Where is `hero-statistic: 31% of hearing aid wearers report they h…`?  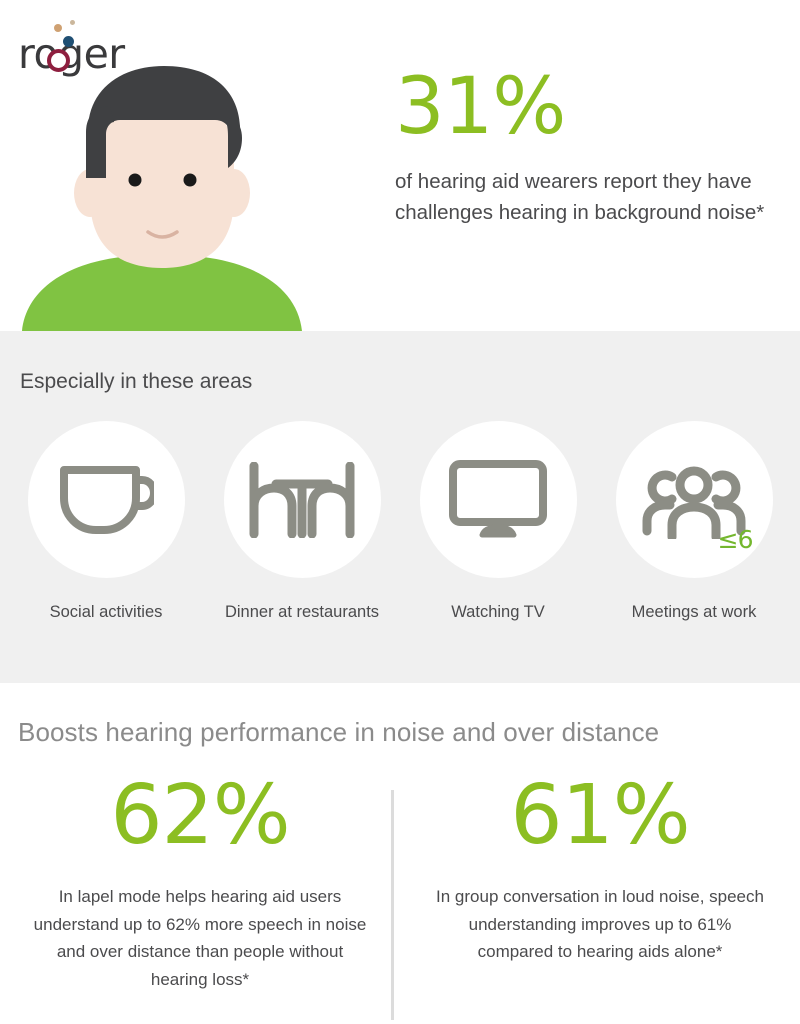
hero-statistic: 31% of hearing aid wearers report they h… is located at coordinates (585, 145).